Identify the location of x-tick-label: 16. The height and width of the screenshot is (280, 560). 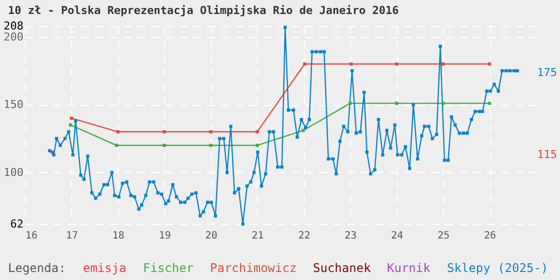
(32, 236).